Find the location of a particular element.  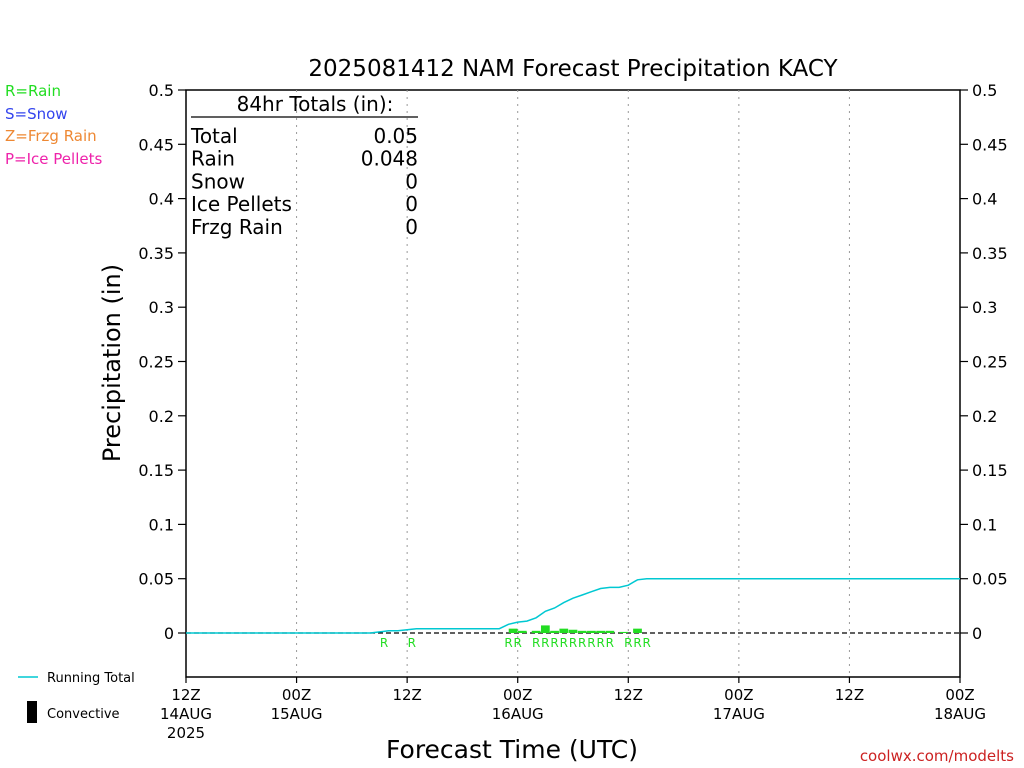

y-tick-label-right: 0.5 is located at coordinates (984, 90).